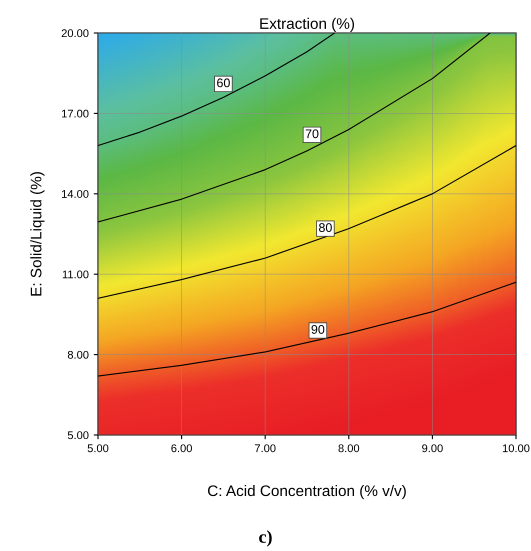  I want to click on x-tick-label: 5.00, so click(98, 448).